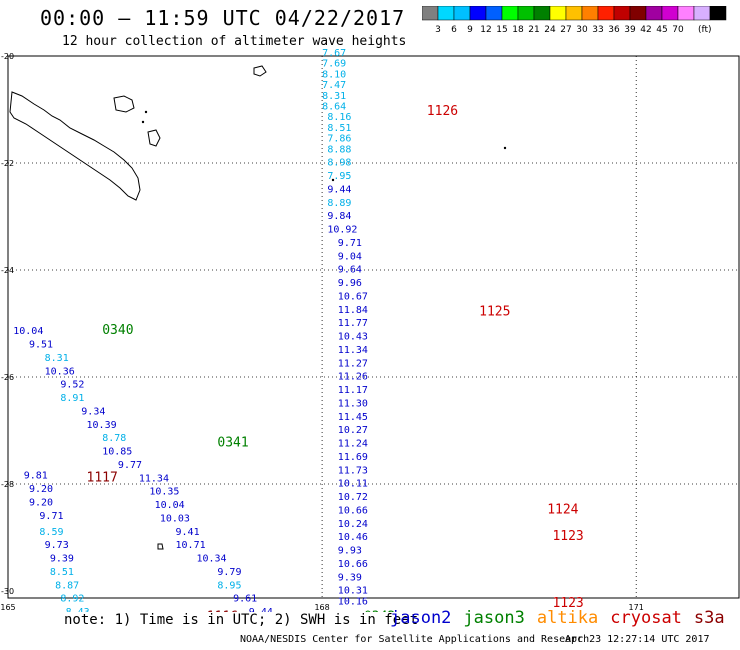 The width and height of the screenshot is (740, 650). Describe the element at coordinates (470, 30) in the screenshot. I see `colorbar-tick-label: 9` at that location.